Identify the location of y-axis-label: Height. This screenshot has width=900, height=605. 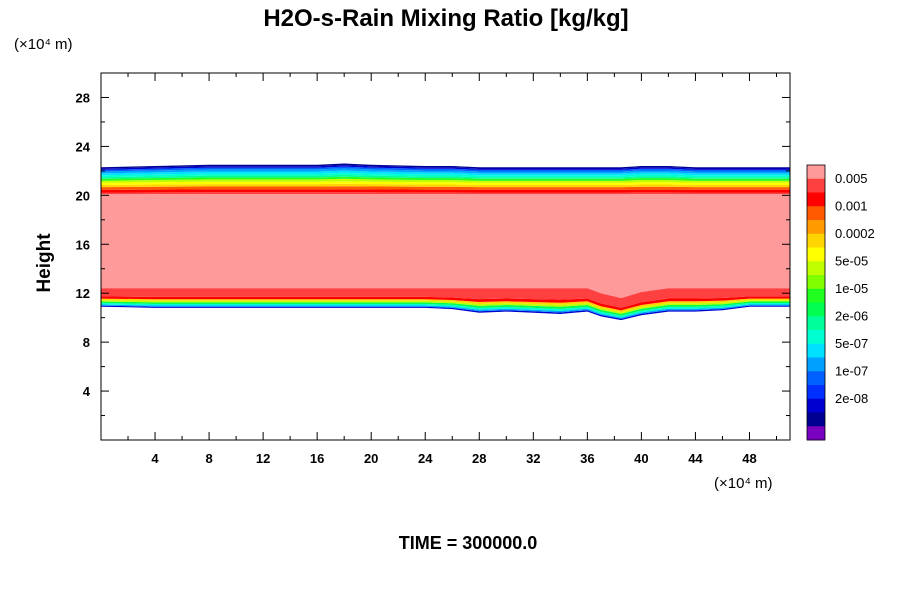
(44, 263).